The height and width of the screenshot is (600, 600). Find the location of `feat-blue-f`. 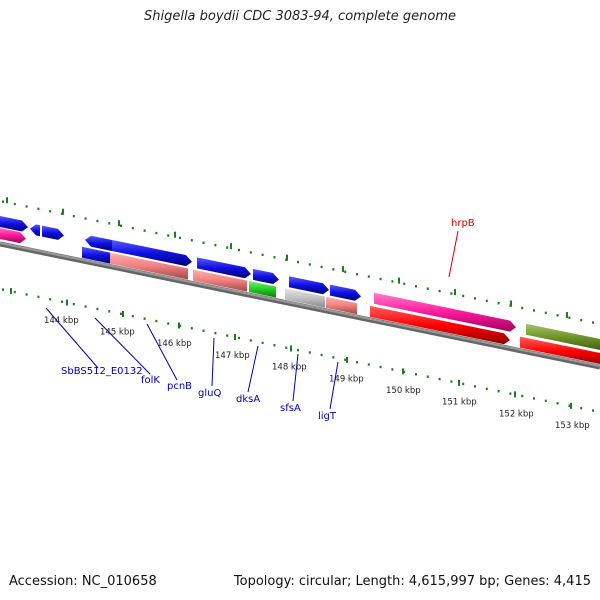

feat-blue-f is located at coordinates (96, 255).